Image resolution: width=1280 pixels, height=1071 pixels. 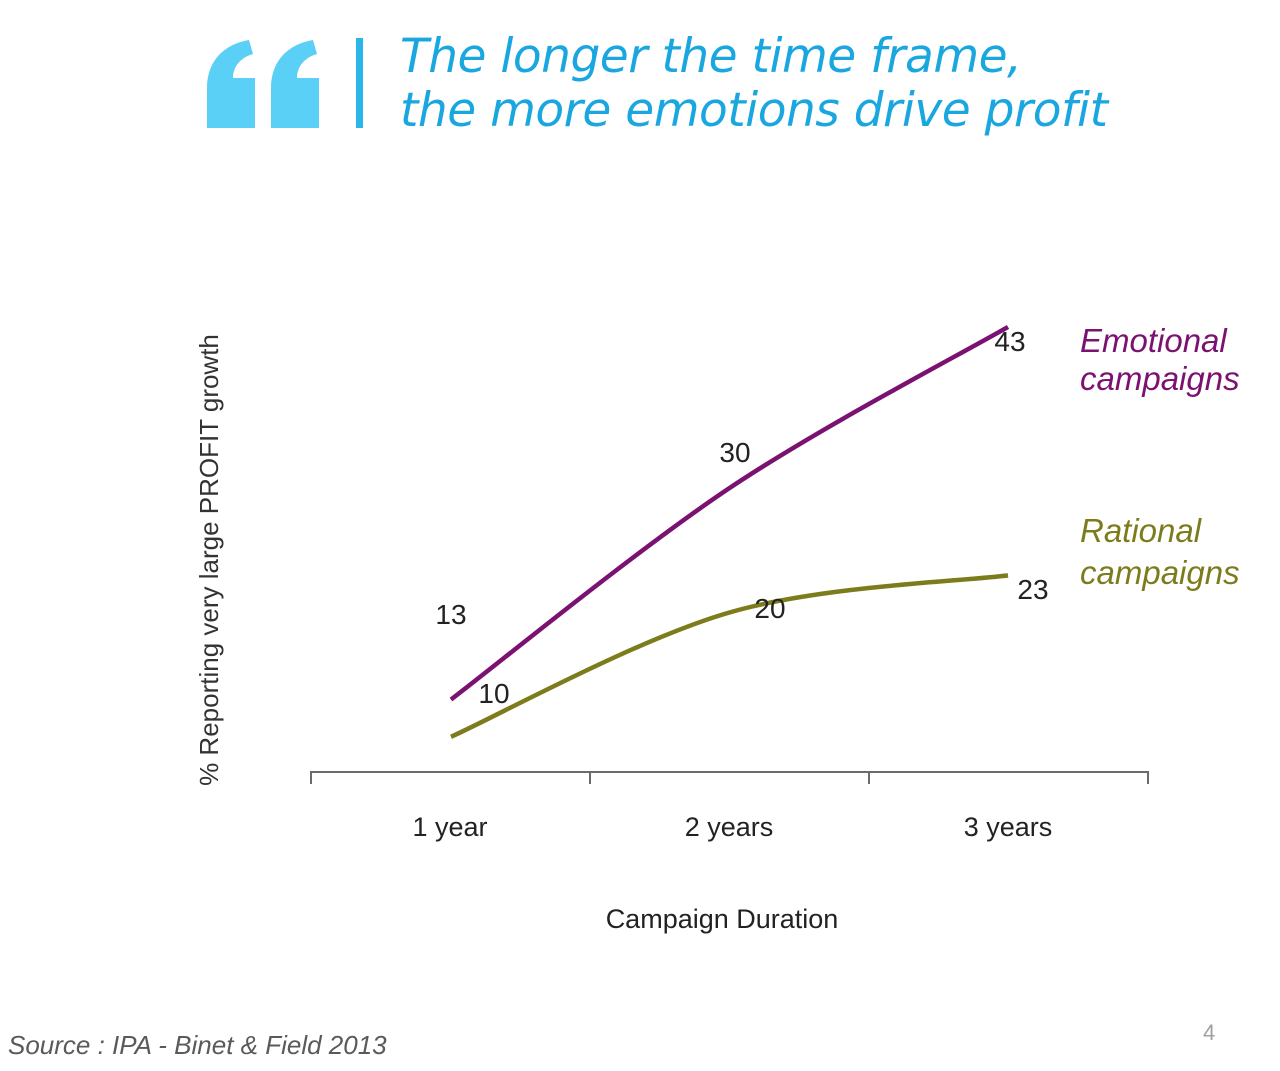 I want to click on data-label-emotional-3-years: 43, so click(x=1009, y=341).